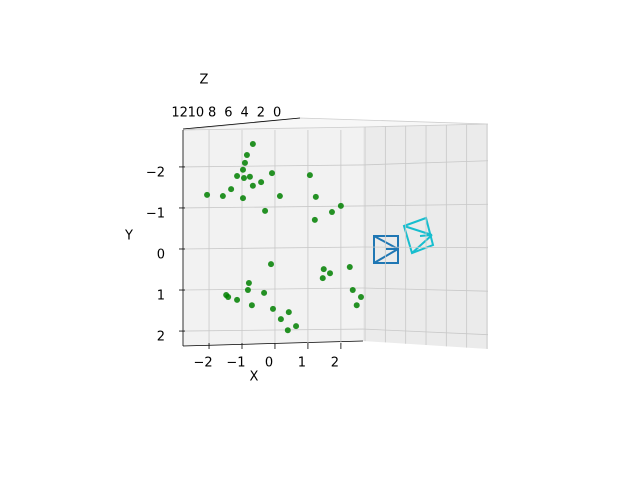  I want to click on y-axis-label: Y, so click(128, 236).